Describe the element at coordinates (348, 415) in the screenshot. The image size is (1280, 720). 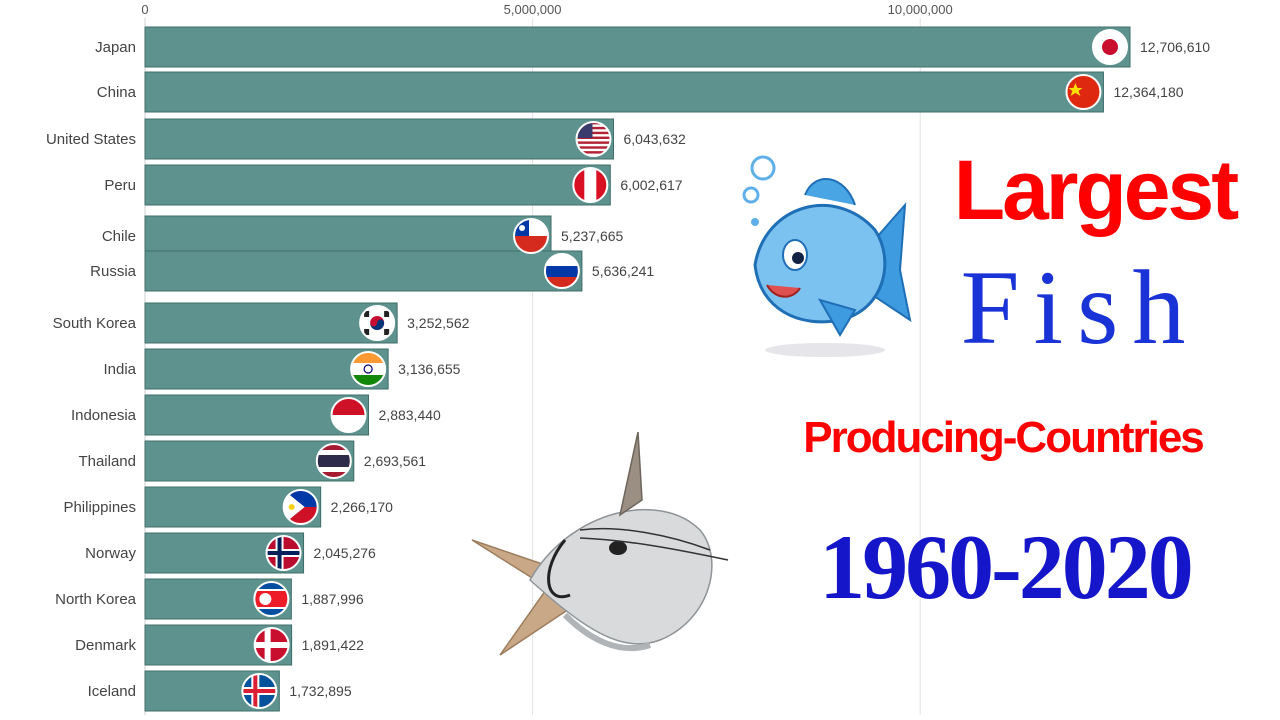
I see `flag-indonesia-icon` at that location.